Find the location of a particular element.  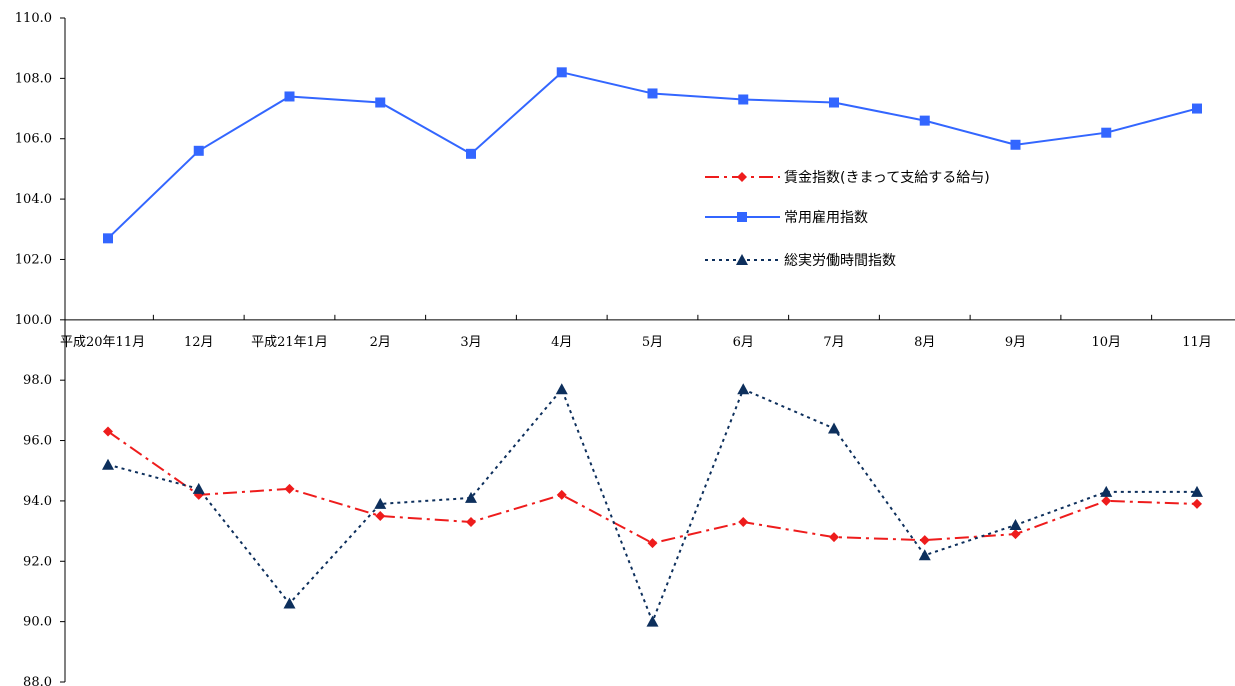

y-tick-label: 110.0 is located at coordinates (33, 18).